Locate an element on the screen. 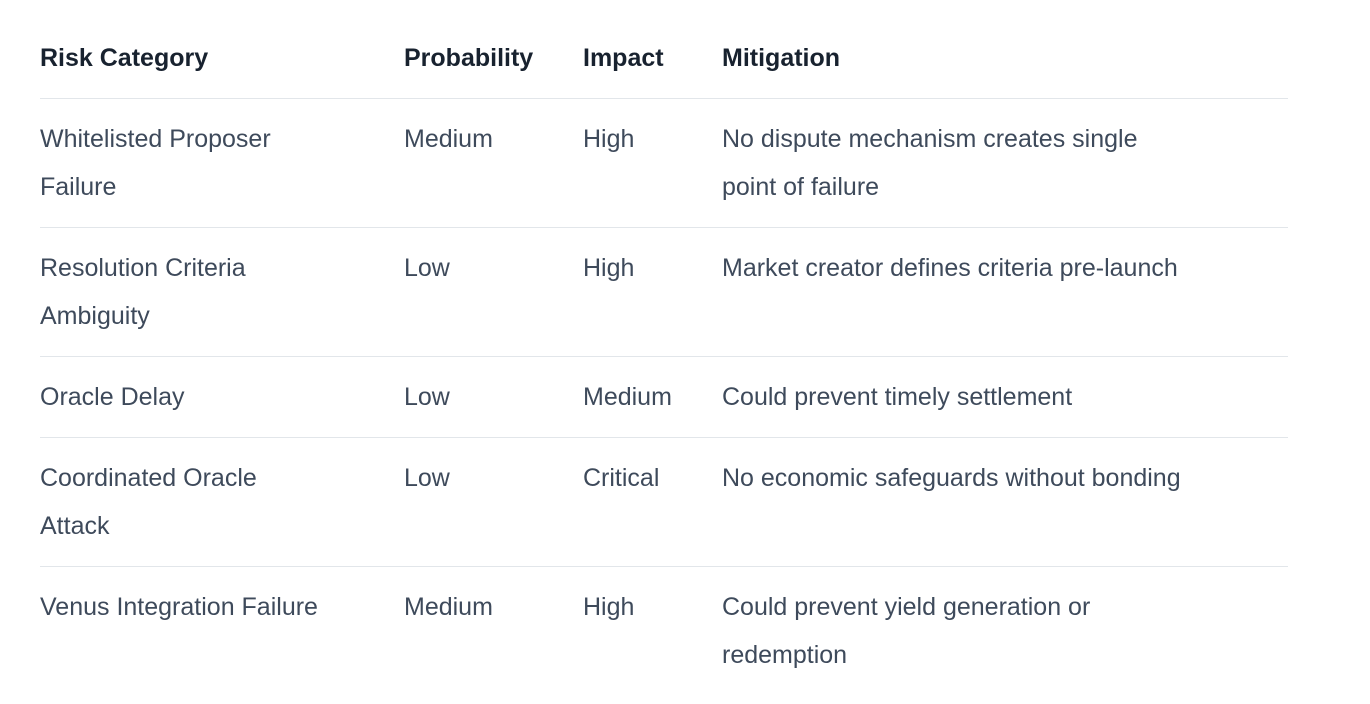 The width and height of the screenshot is (1370, 704). impact-cell: Medium is located at coordinates (652, 397).